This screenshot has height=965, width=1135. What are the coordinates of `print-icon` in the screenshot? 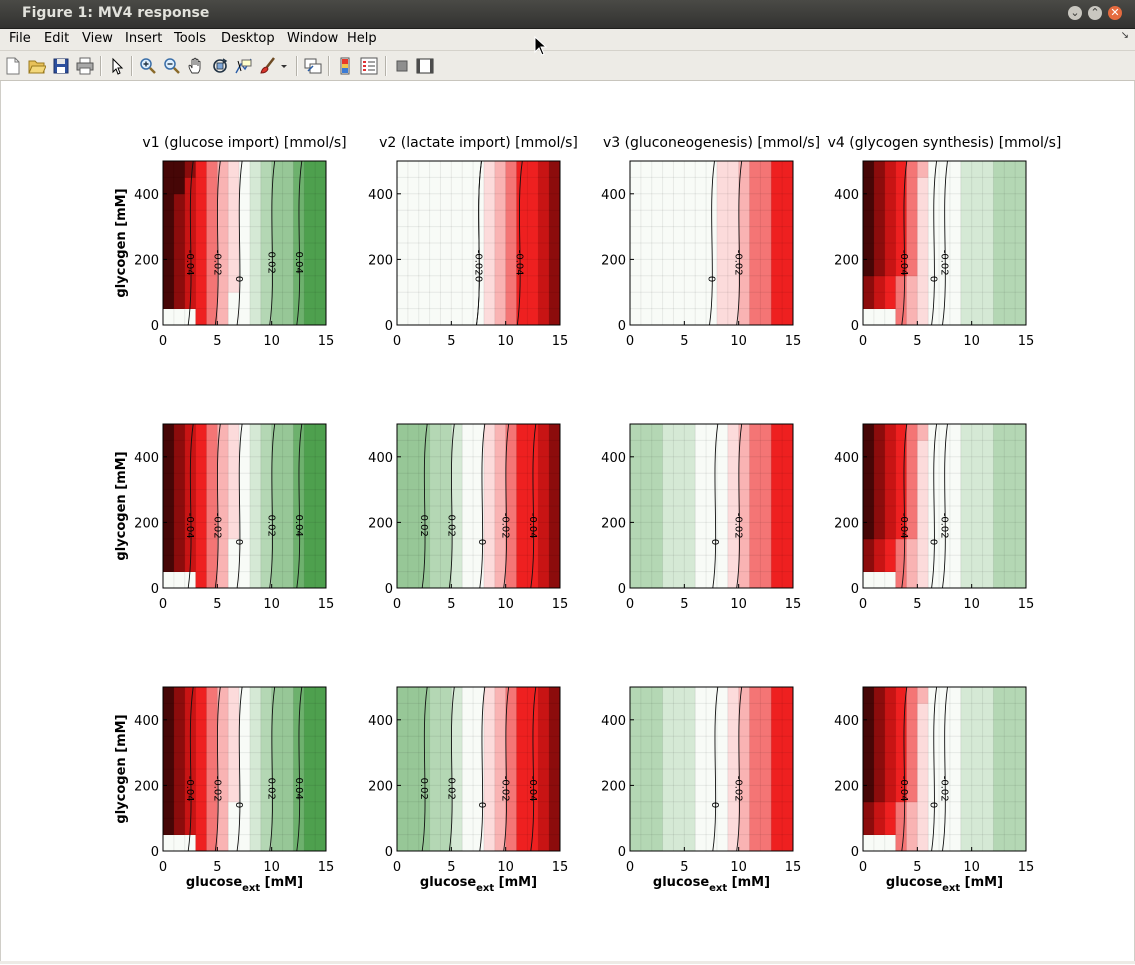 It's located at (85, 66).